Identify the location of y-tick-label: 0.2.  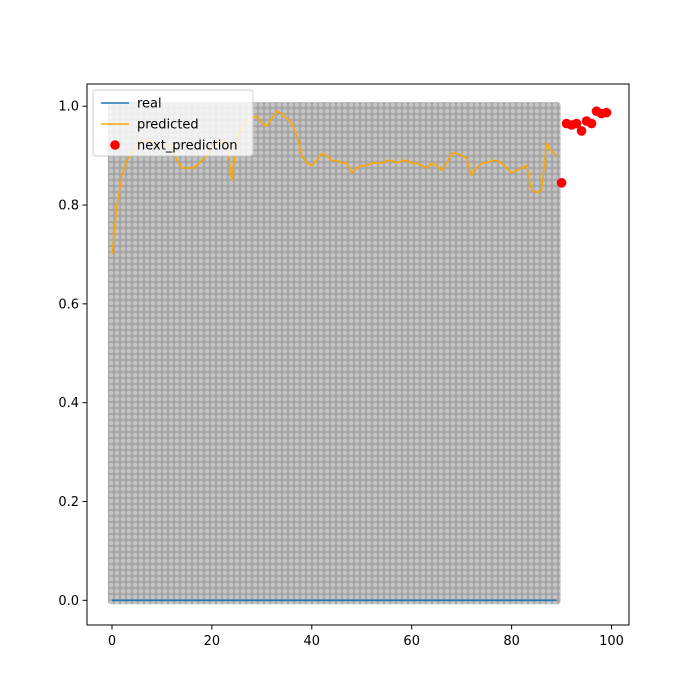
(68, 502).